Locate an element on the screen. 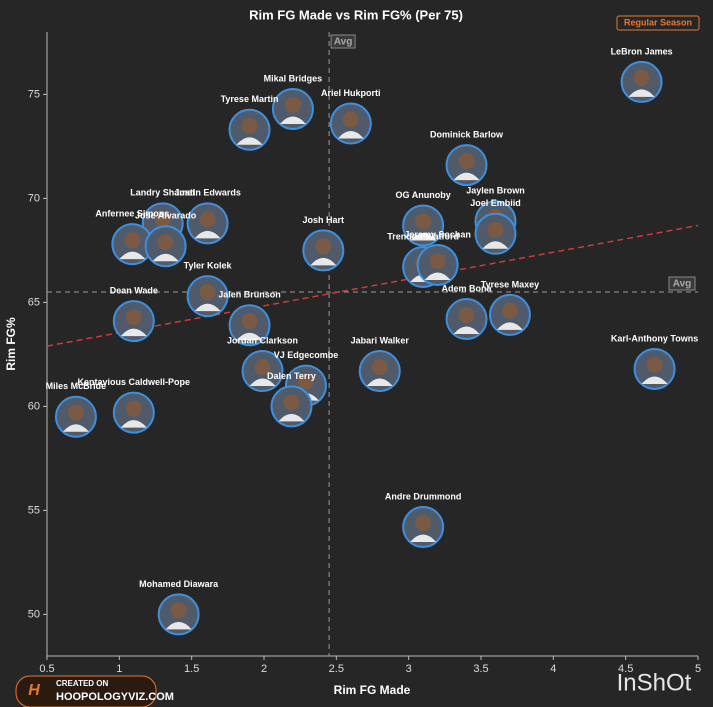 This screenshot has height=707, width=713. point-label: Mohamed Diawara is located at coordinates (179, 584).